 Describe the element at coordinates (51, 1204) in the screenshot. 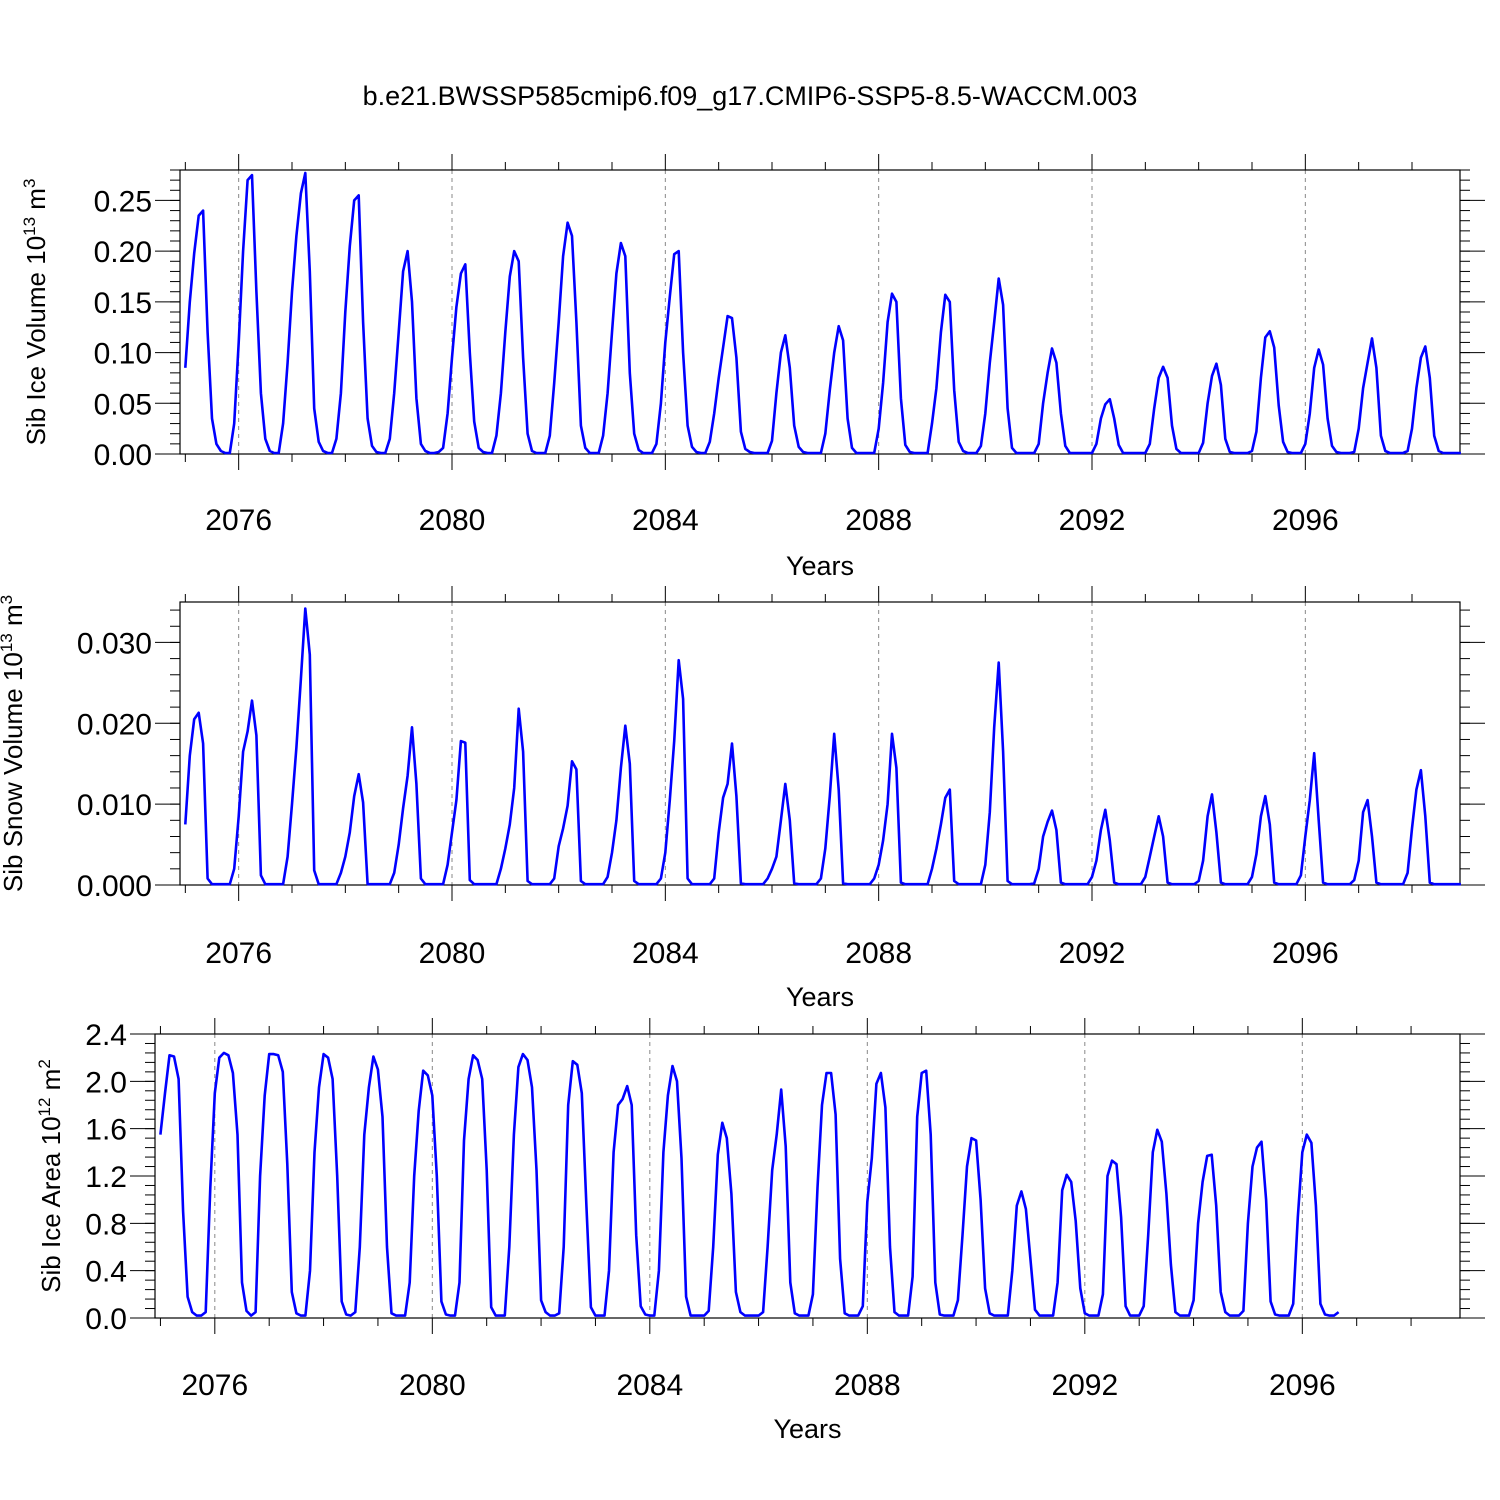

I see `y-axis-title-part: Sib Ice Area 10` at that location.